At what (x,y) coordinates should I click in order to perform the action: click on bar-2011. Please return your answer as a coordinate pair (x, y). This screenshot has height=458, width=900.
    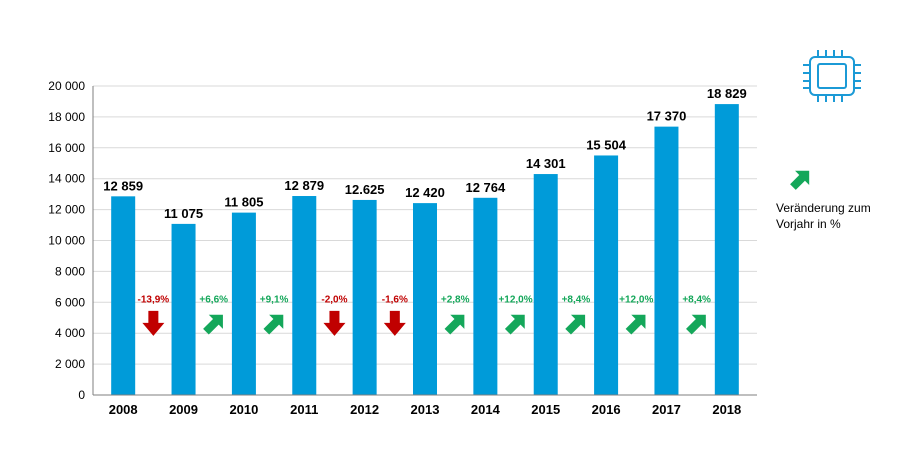
    Looking at the image, I should click on (304, 295).